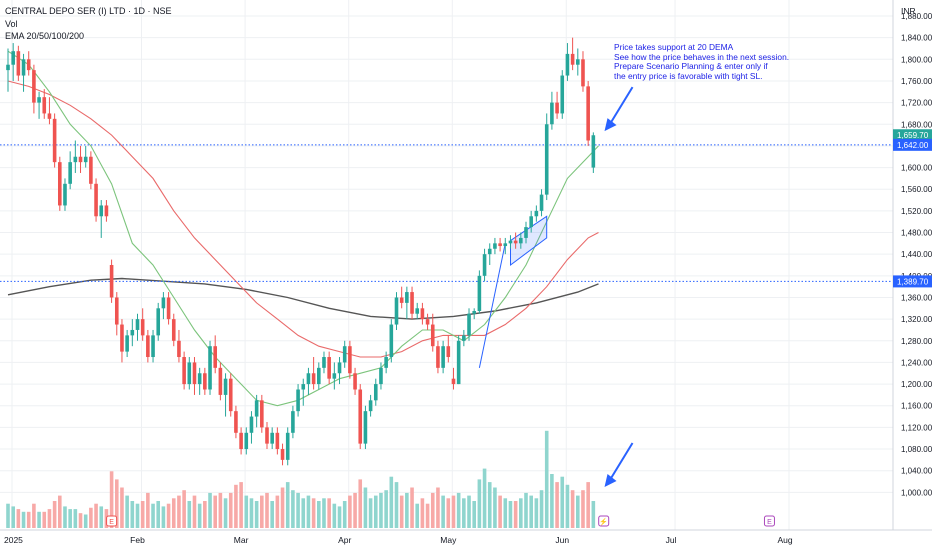  Describe the element at coordinates (344, 540) in the screenshot. I see `x-tick-label: Apr` at that location.